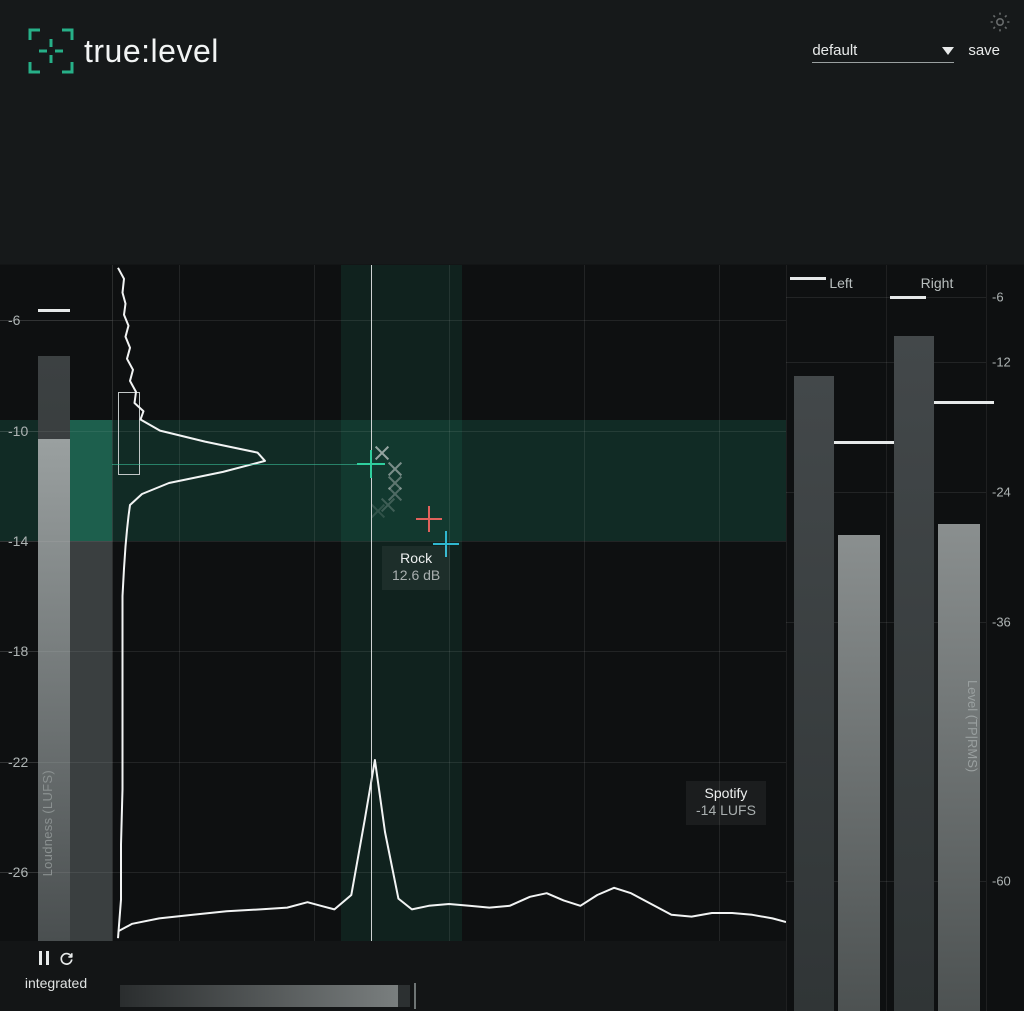  What do you see at coordinates (914, 673) in the screenshot?
I see `level-bar-tp-right` at bounding box center [914, 673].